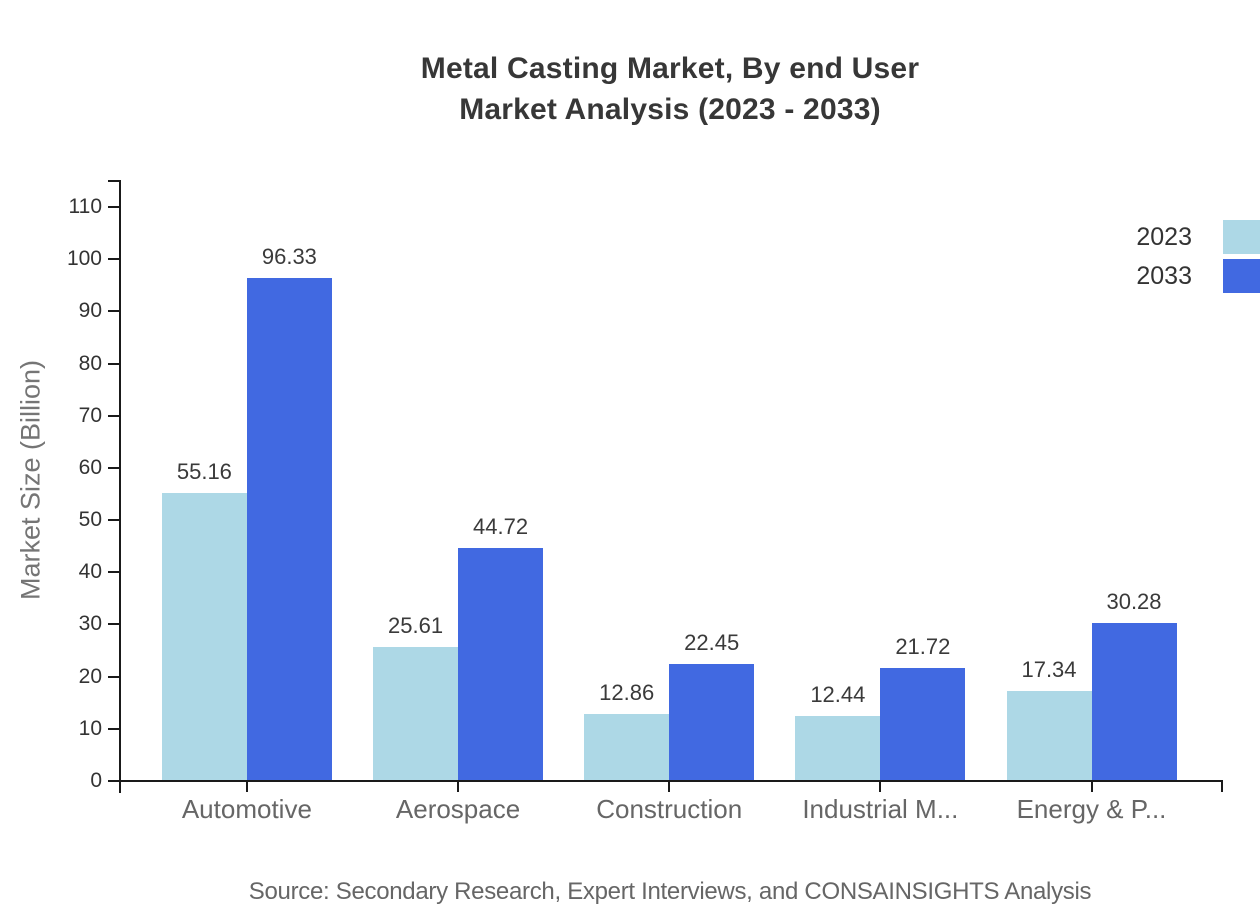  Describe the element at coordinates (90, 415) in the screenshot. I see `y-tick-label-70: 70` at that location.